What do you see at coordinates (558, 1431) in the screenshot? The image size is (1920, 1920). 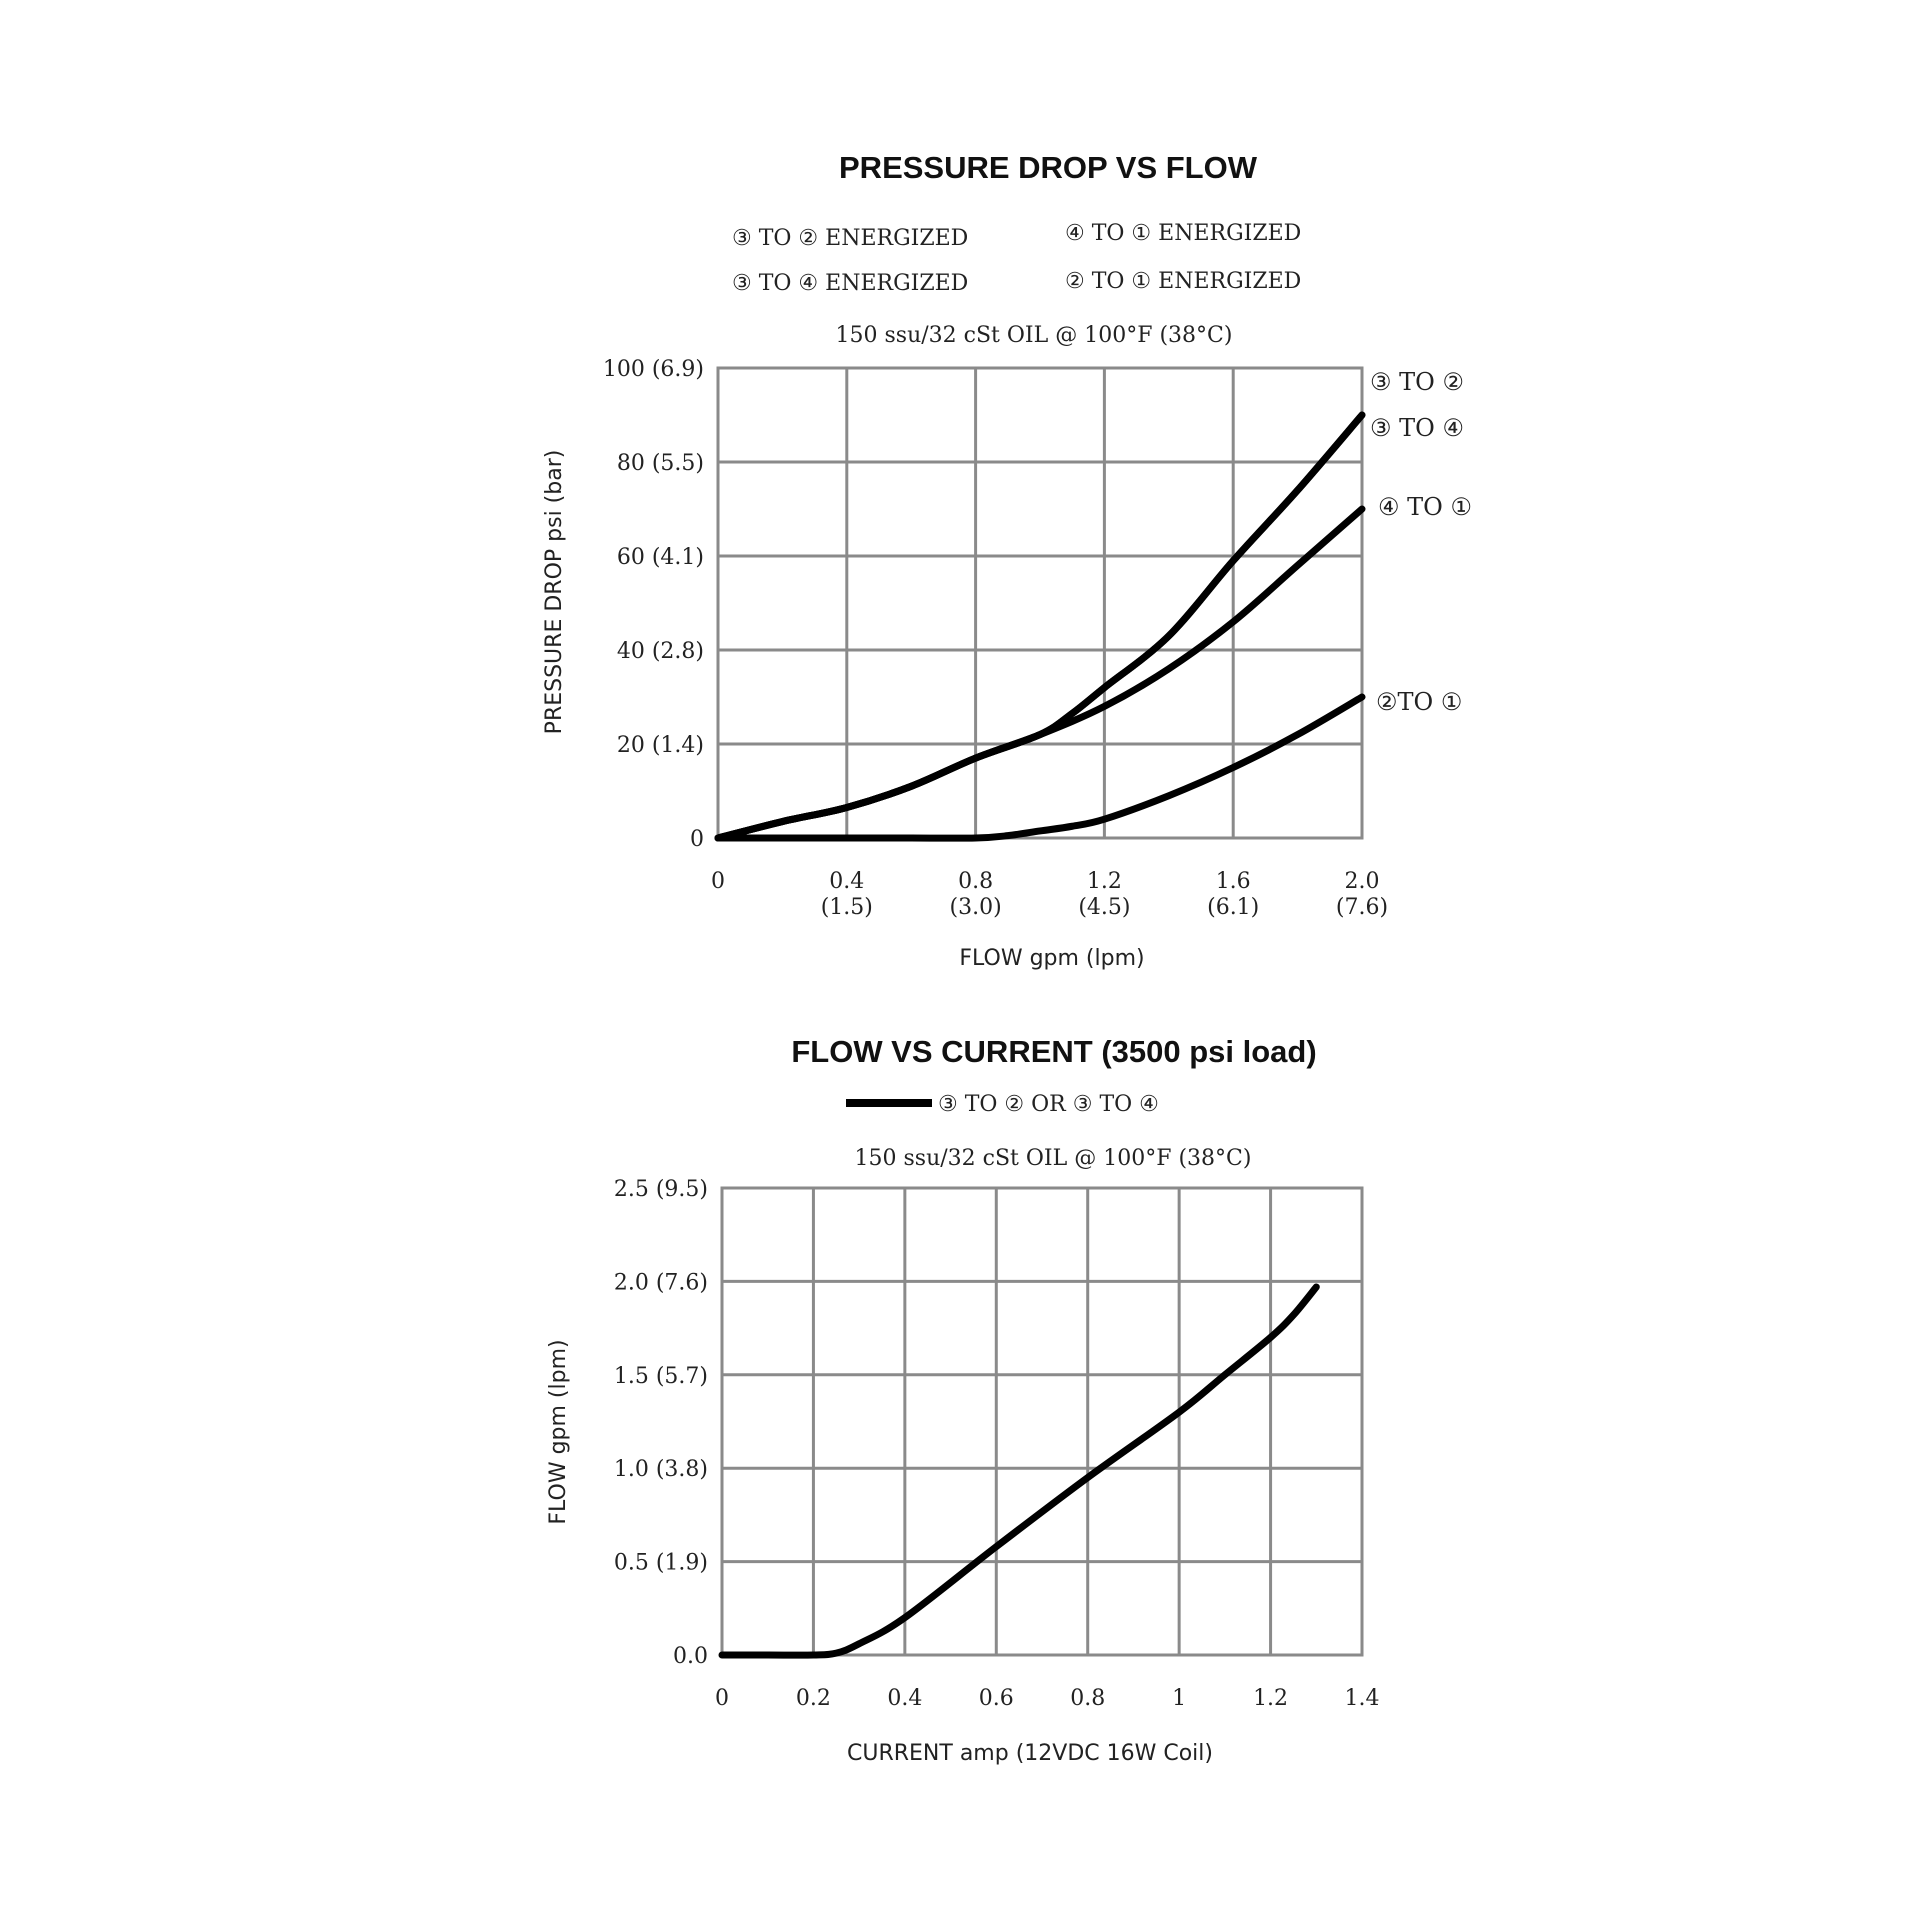 I see `chart2-y-axis-label: FLOW gpm (lpm)` at bounding box center [558, 1431].